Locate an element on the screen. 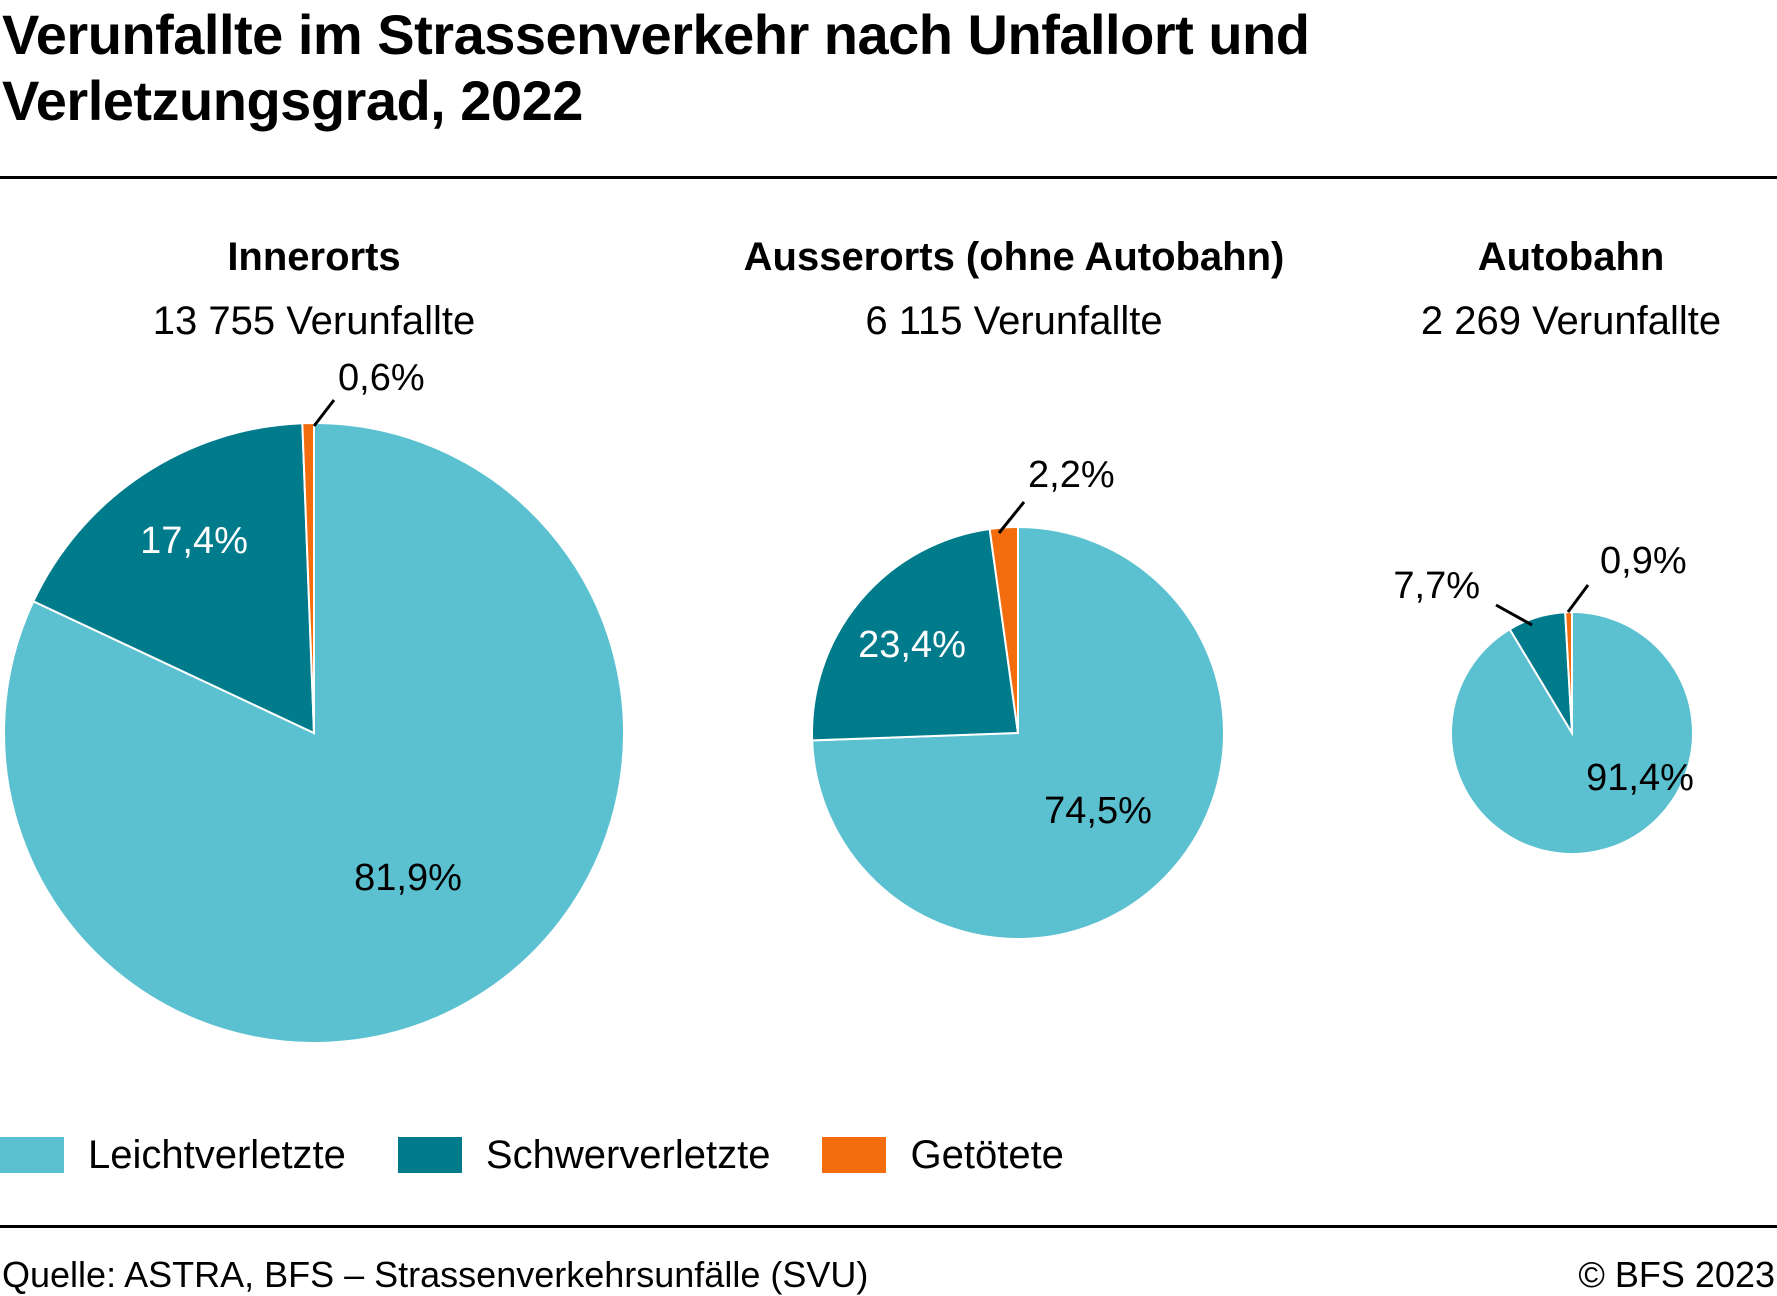 The height and width of the screenshot is (1296, 1777). legend: Leichtverletzte Schwerverletzte Getötete is located at coordinates (558, 1155).